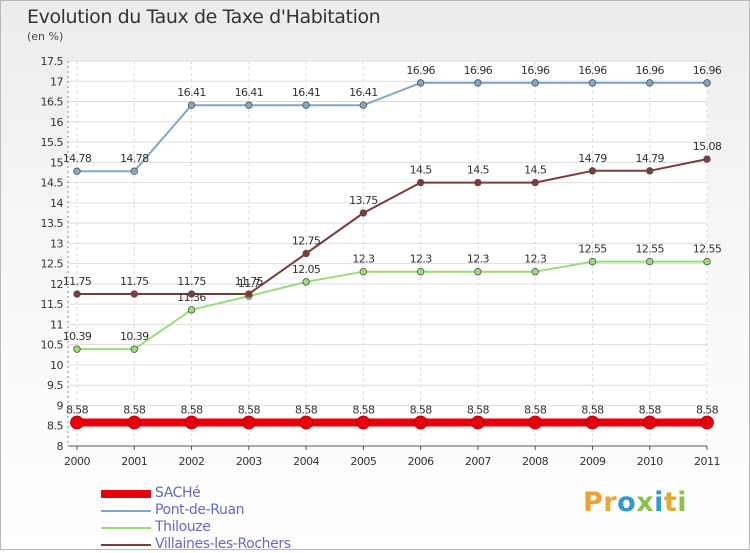 The width and height of the screenshot is (750, 553). Describe the element at coordinates (56, 365) in the screenshot. I see `y-tick-label: 10` at that location.